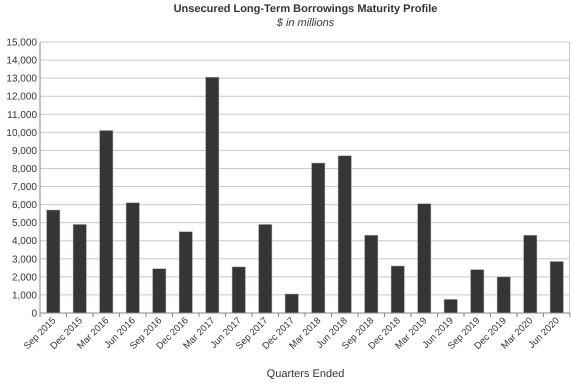  What do you see at coordinates (305, 374) in the screenshot?
I see `x-axis-title: Quarters Ended` at bounding box center [305, 374].